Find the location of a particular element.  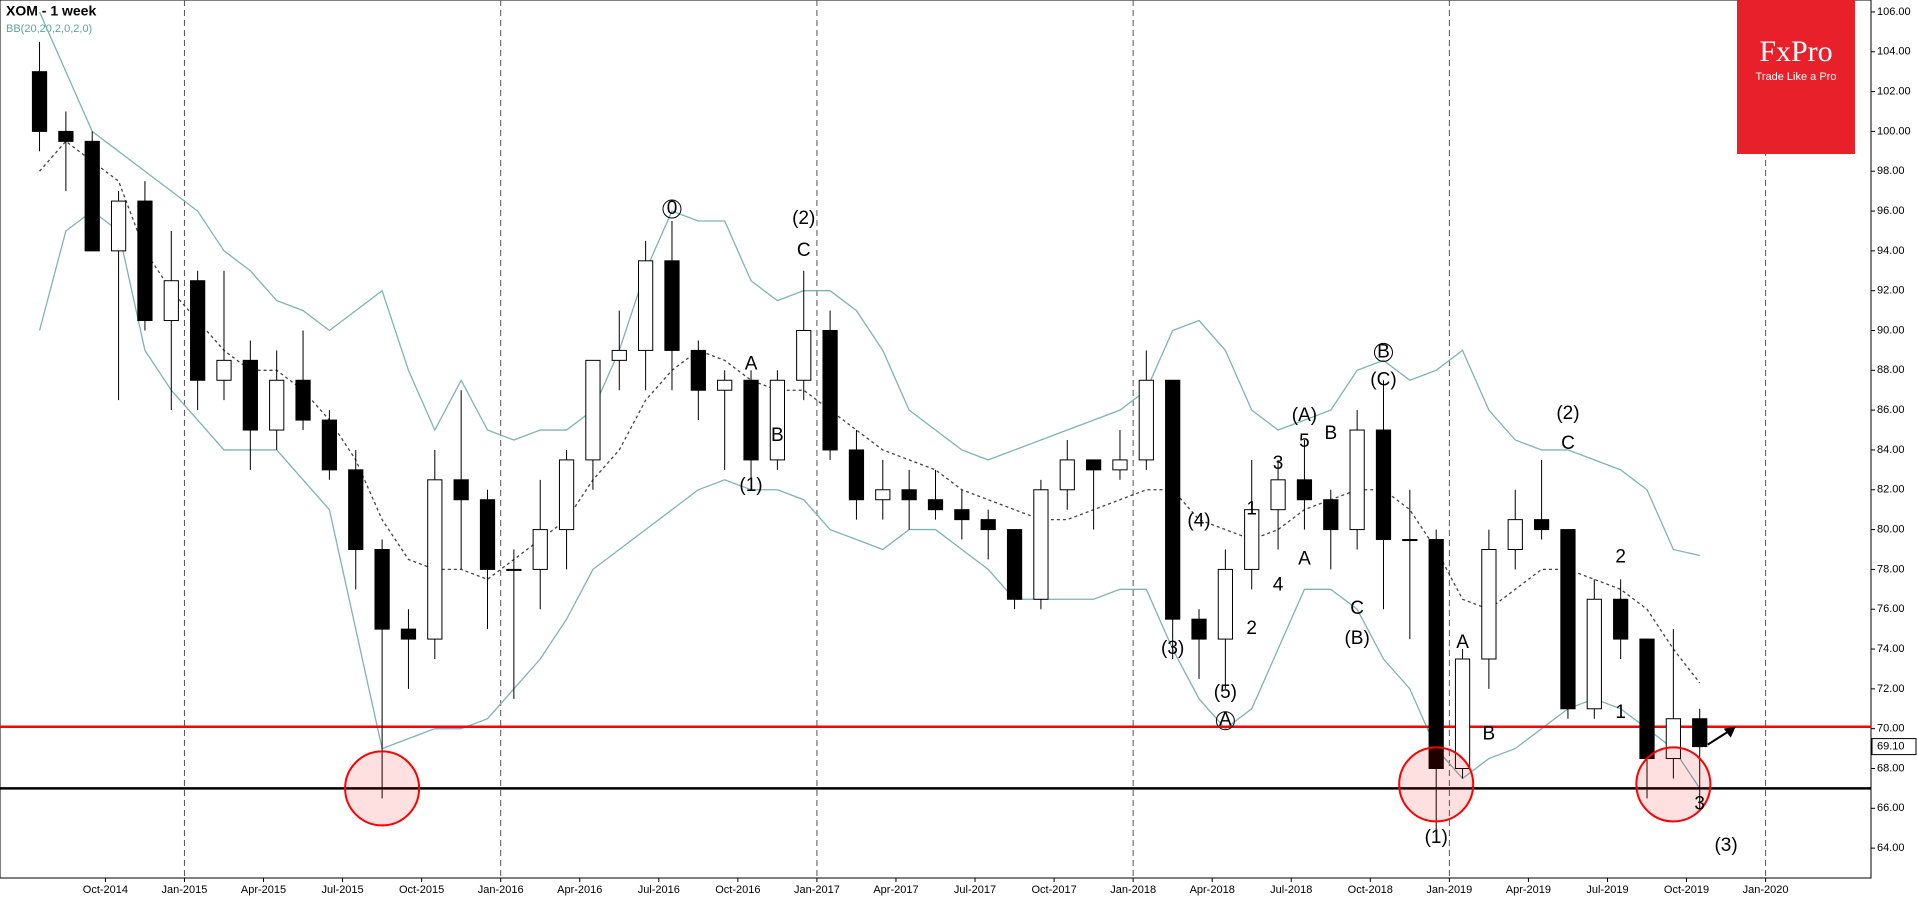

x-tick-label: Apr-2019 is located at coordinates (1528, 890).